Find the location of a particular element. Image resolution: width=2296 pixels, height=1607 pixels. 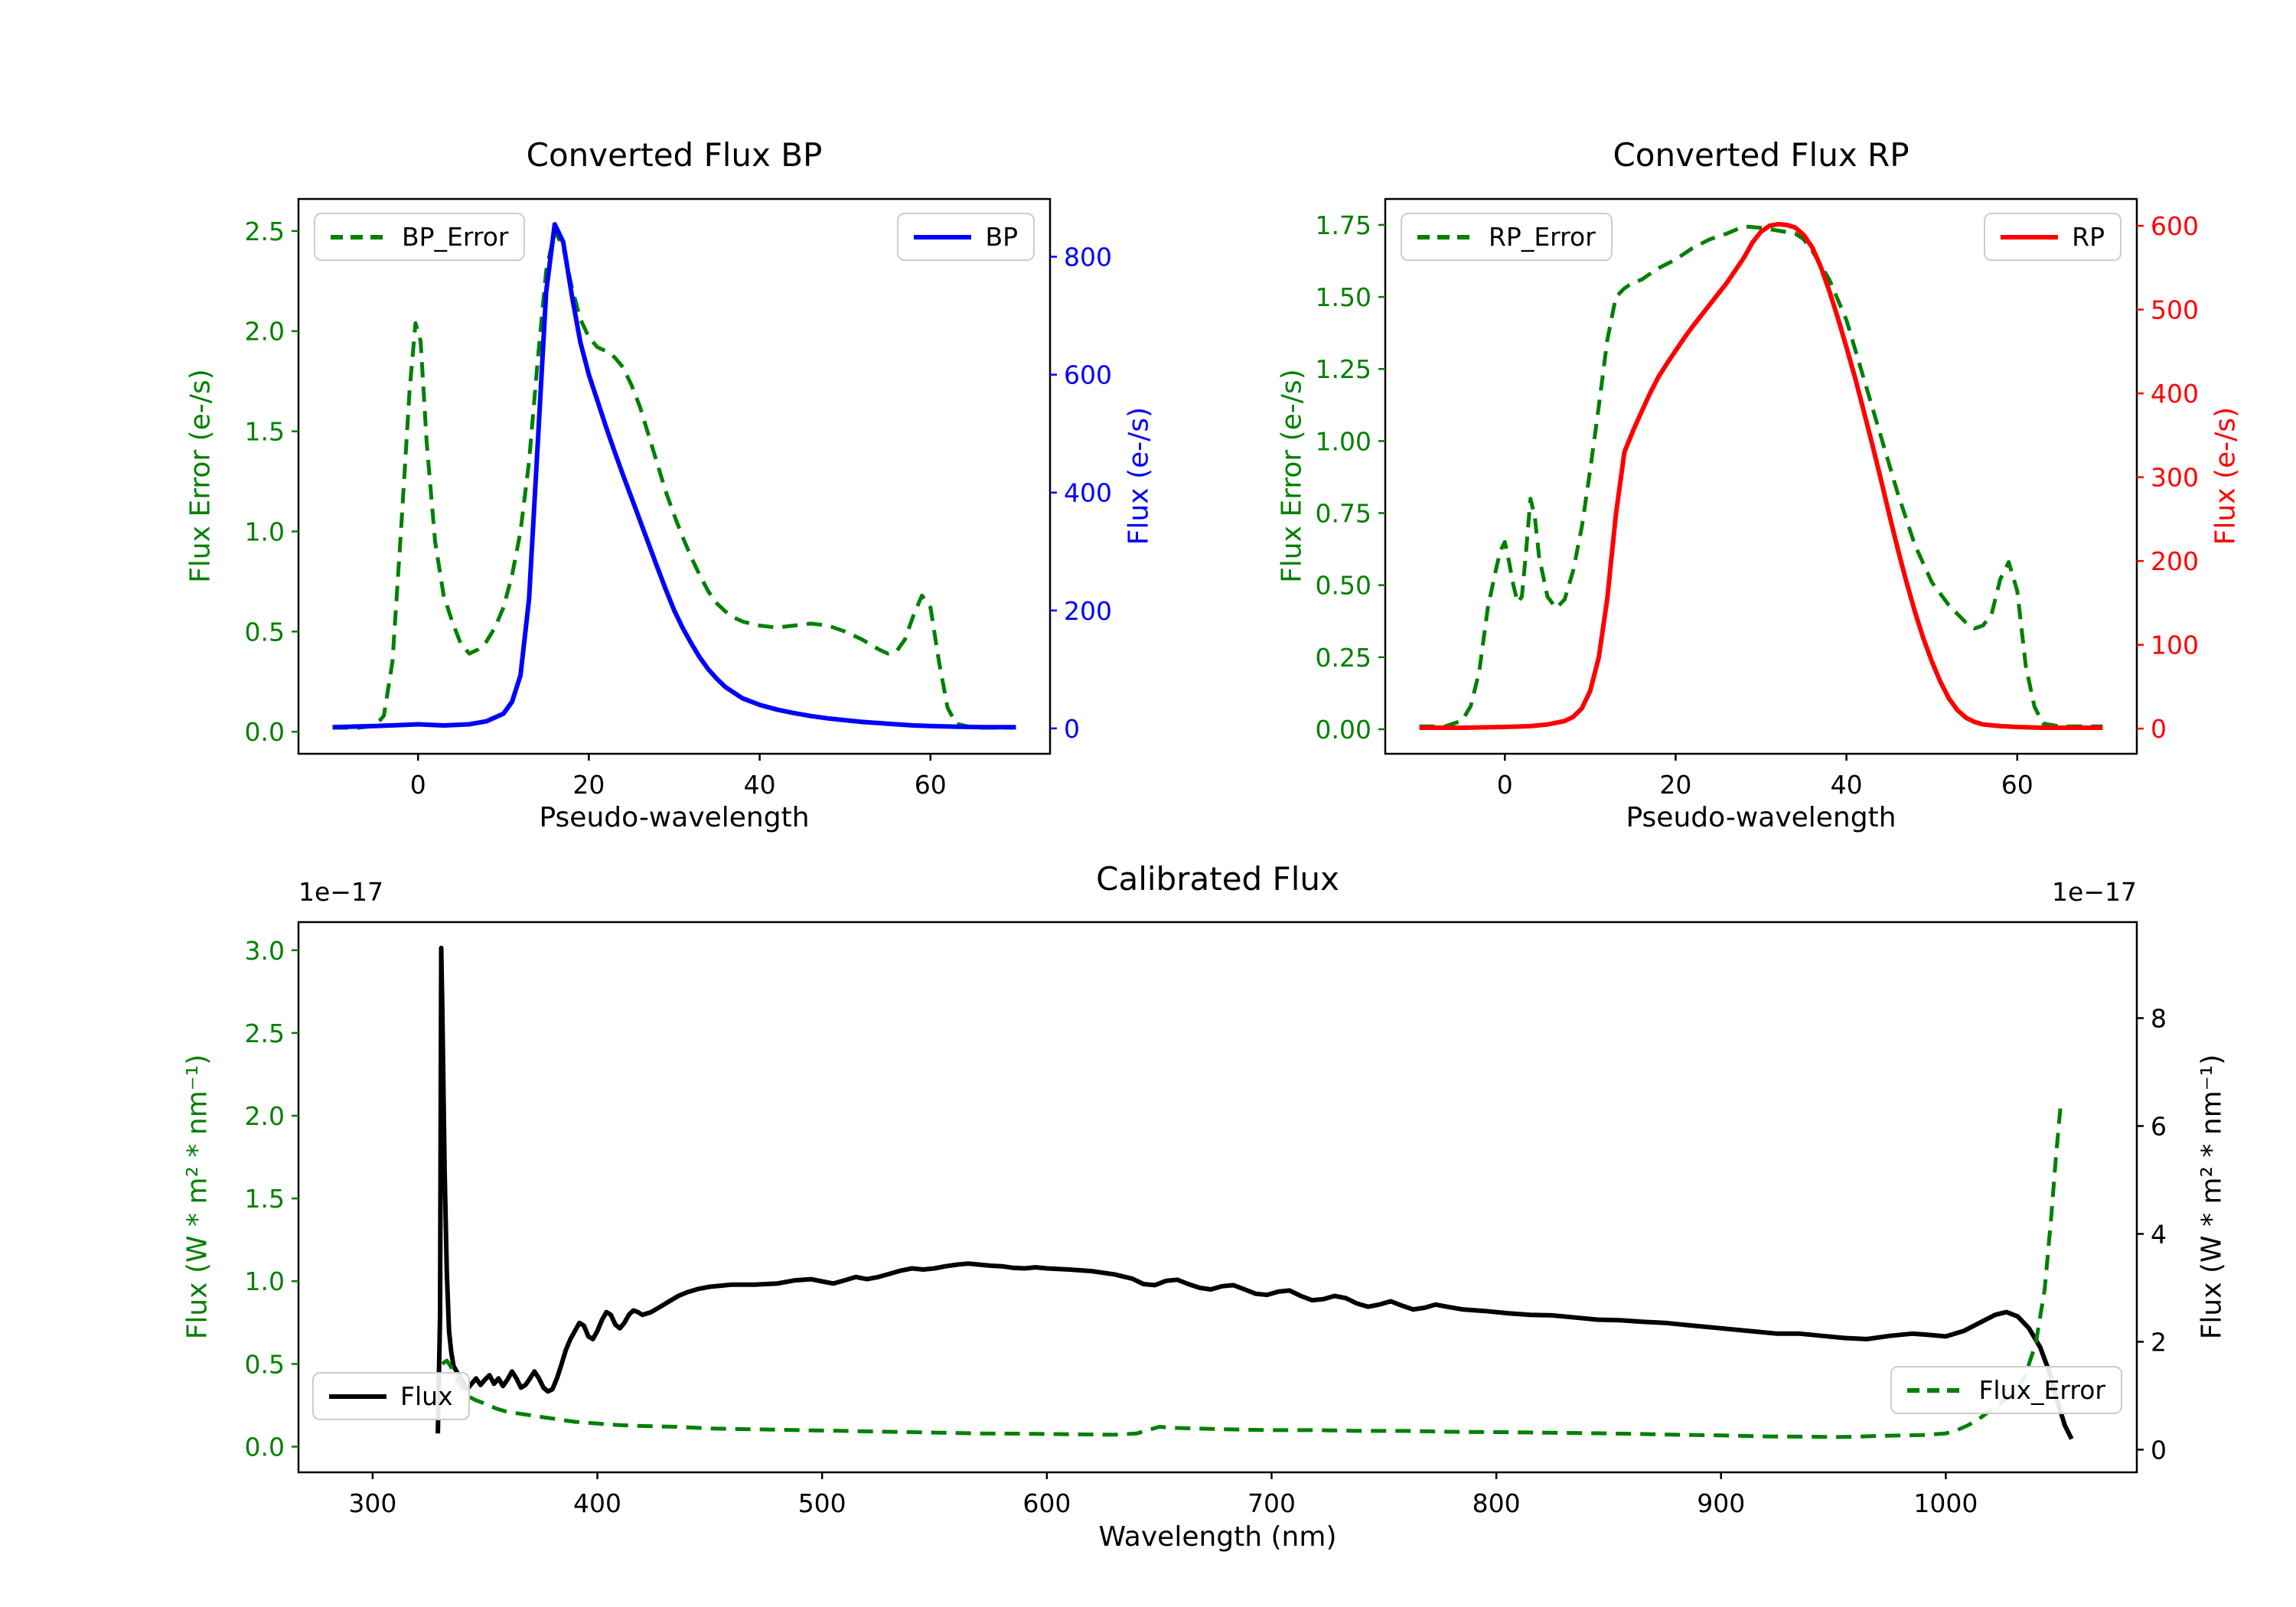

legend-label: BP is located at coordinates (1001, 237).